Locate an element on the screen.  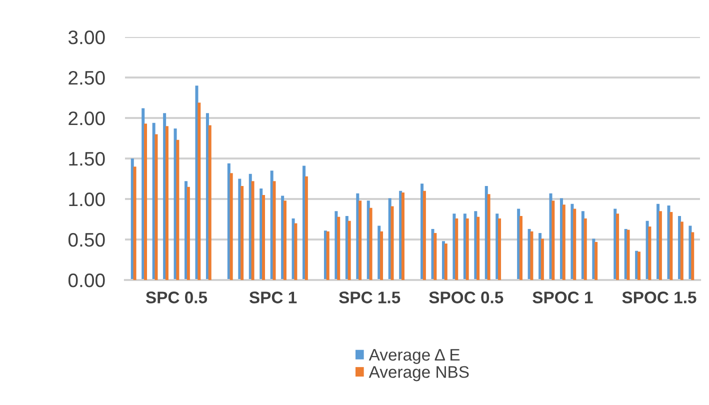
x-tick-label: SPOC 1.5 is located at coordinates (659, 298).